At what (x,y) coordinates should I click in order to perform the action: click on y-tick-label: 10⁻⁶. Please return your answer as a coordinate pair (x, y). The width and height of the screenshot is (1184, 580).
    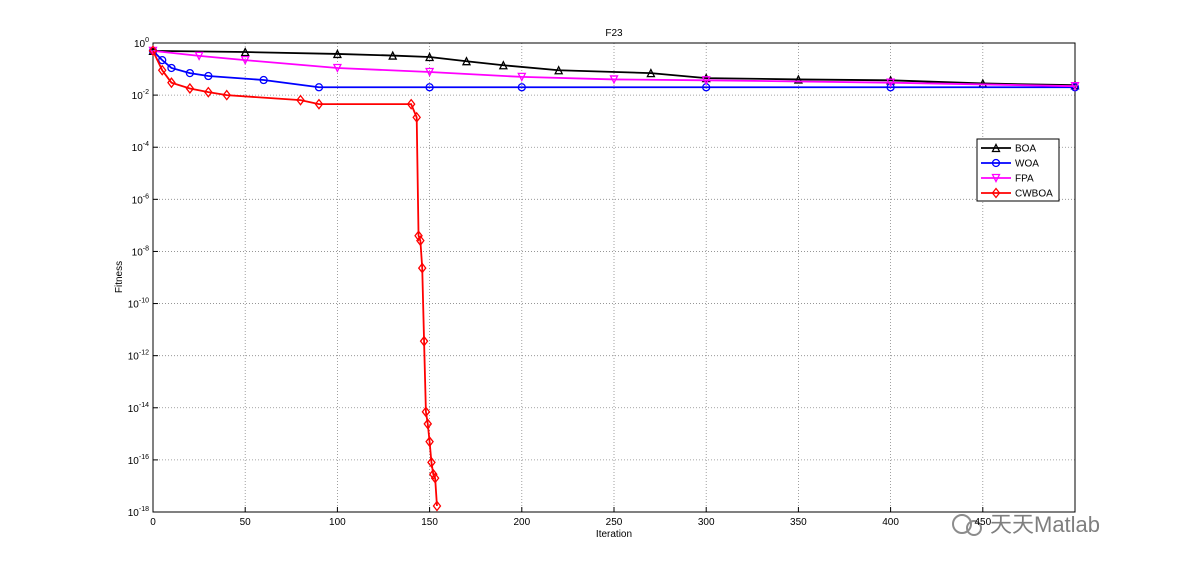
    Looking at the image, I should click on (140, 199).